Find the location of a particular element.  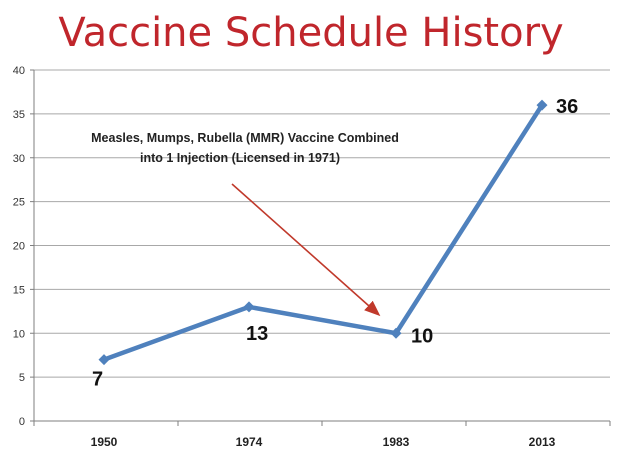

y-tick-label: 40 is located at coordinates (19, 71).